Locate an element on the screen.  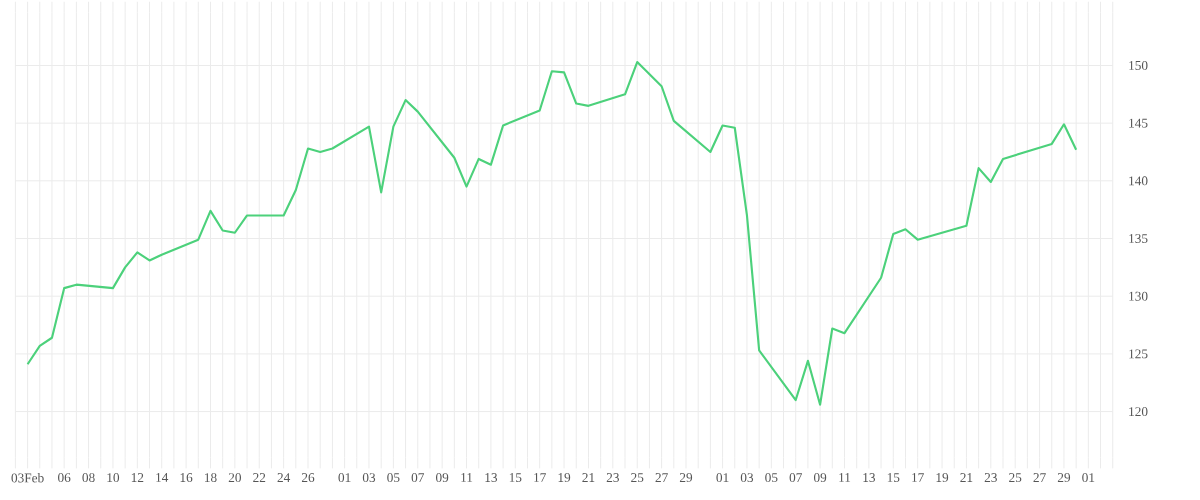
x-tick-label: 20 is located at coordinates (235, 478).